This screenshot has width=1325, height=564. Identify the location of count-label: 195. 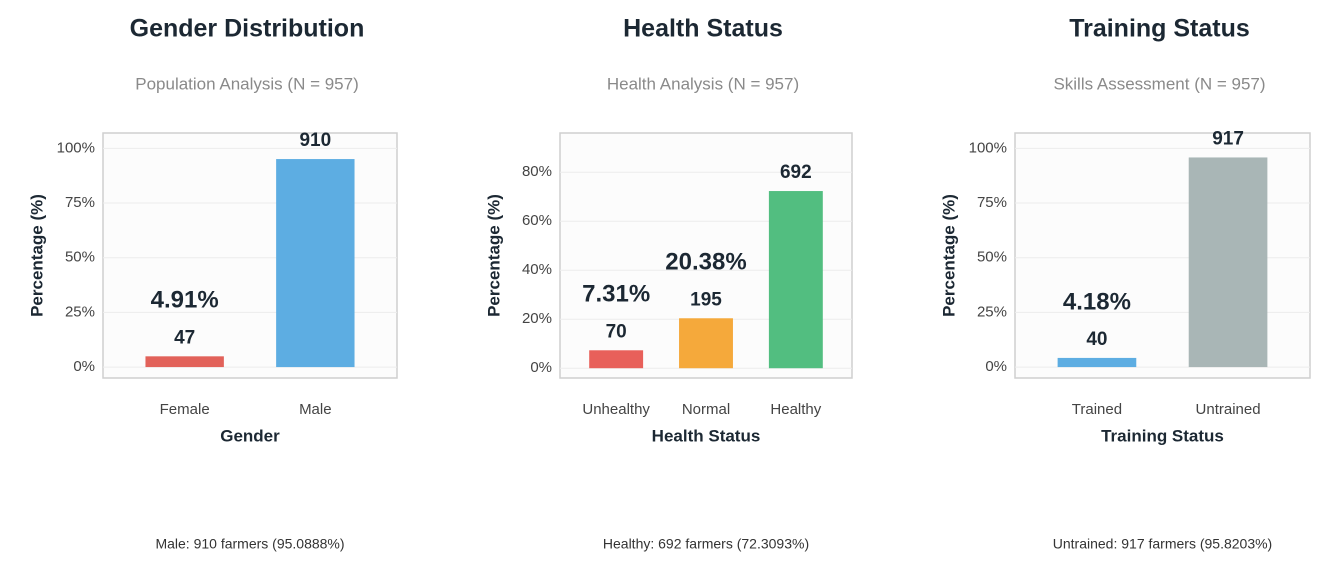
(706, 299).